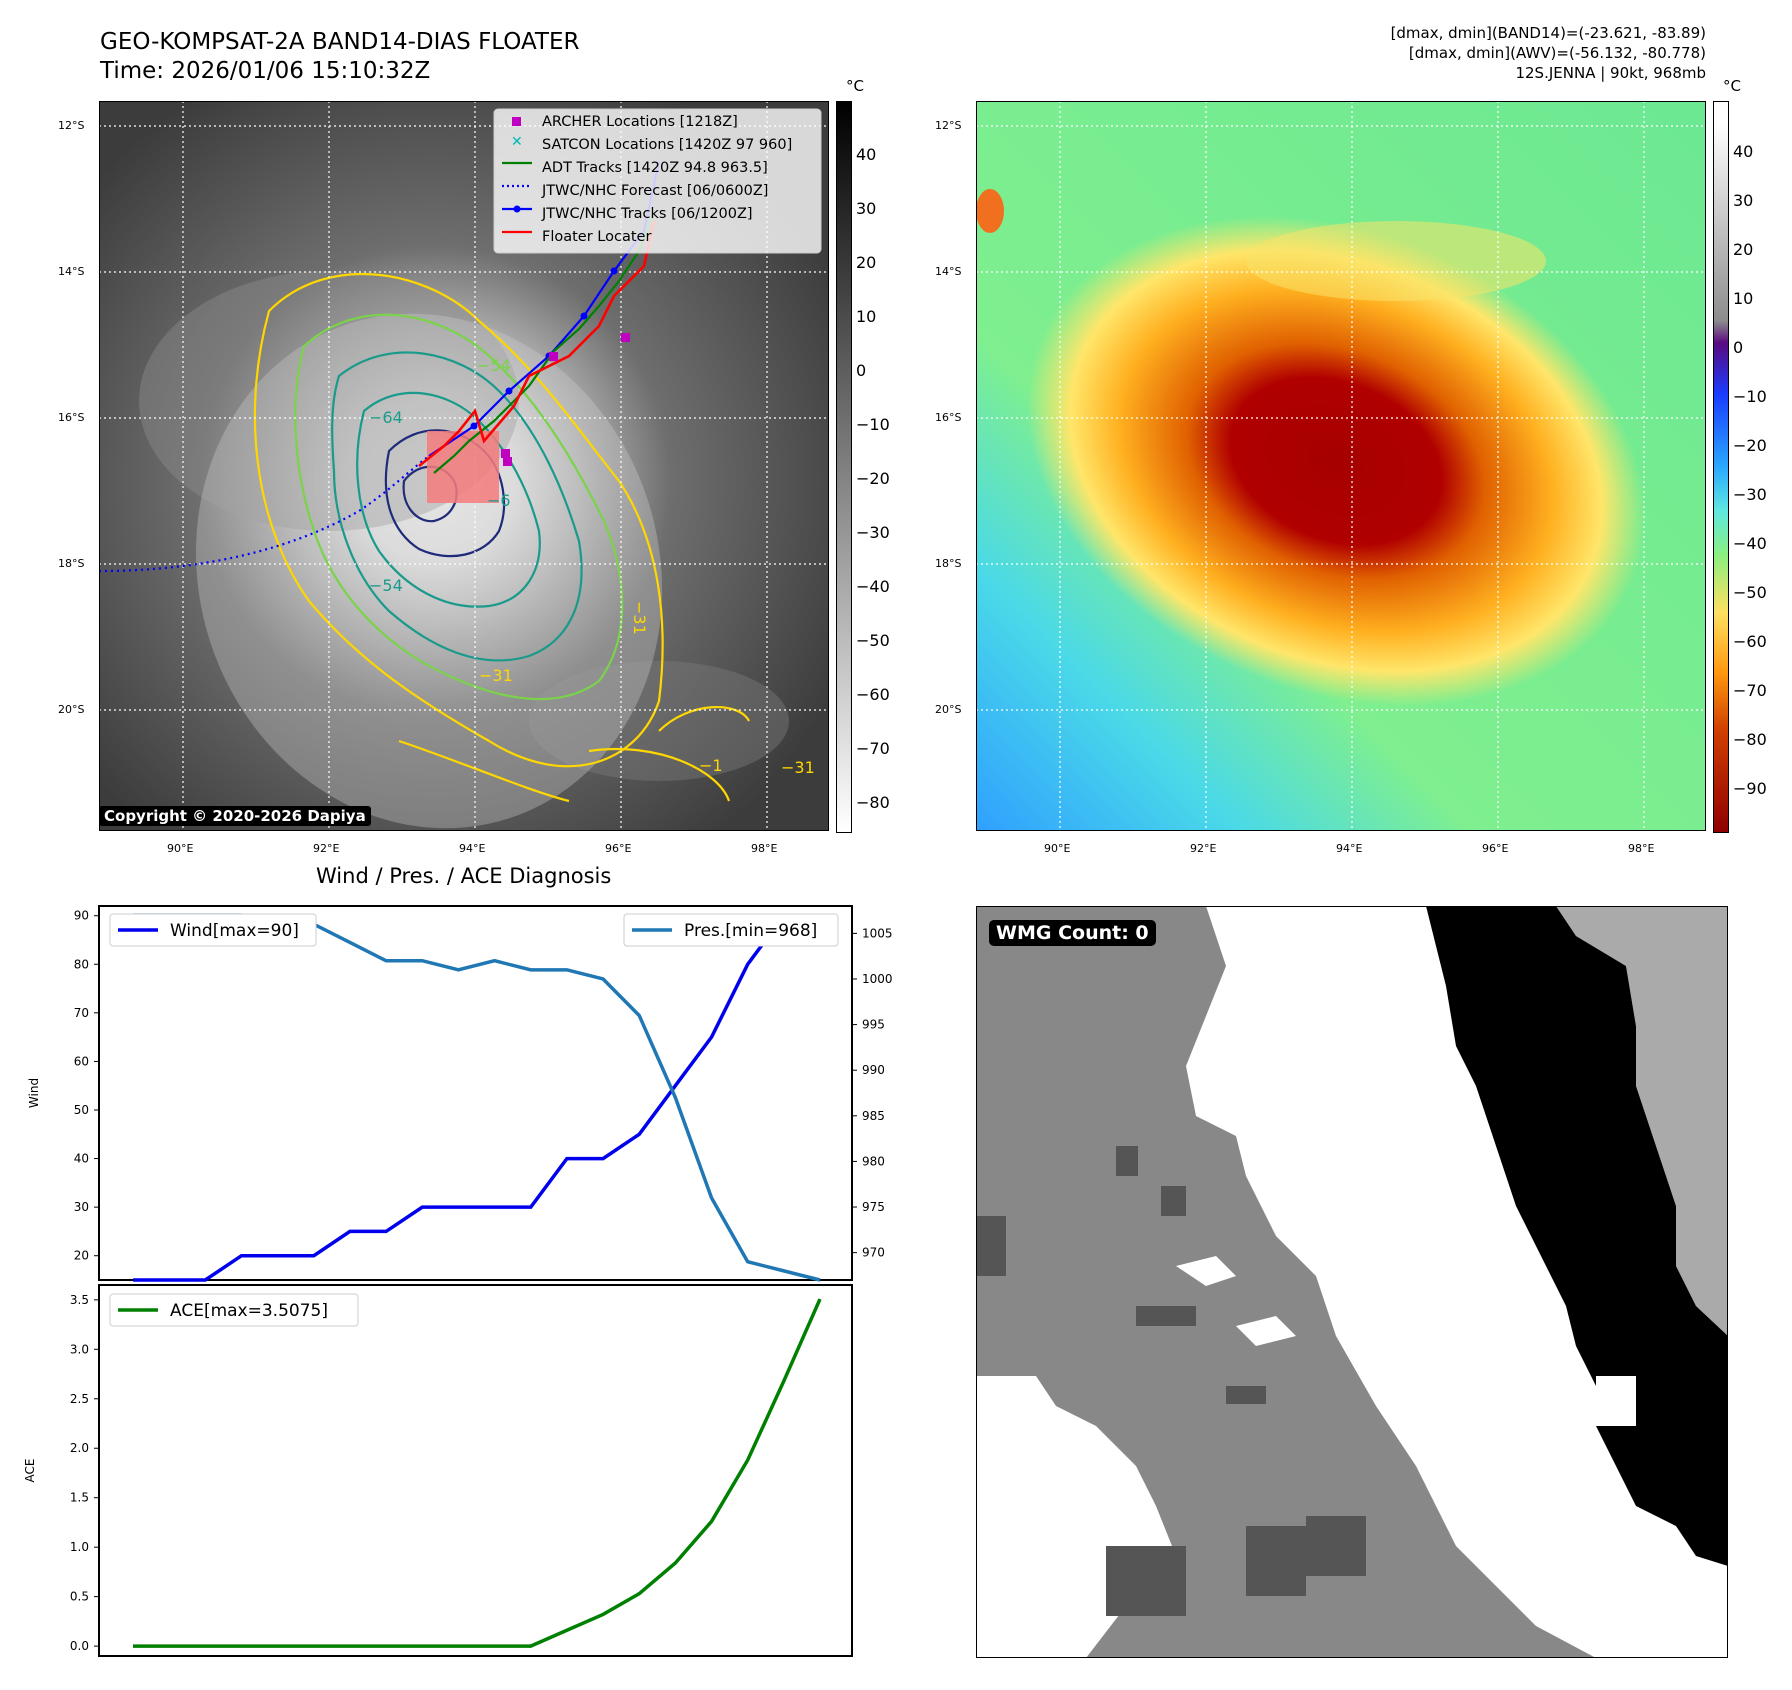 The width and height of the screenshot is (1792, 1690). Describe the element at coordinates (640, 122) in the screenshot. I see `legend-label-archer: ARCHER Locations [1218Z]` at that location.